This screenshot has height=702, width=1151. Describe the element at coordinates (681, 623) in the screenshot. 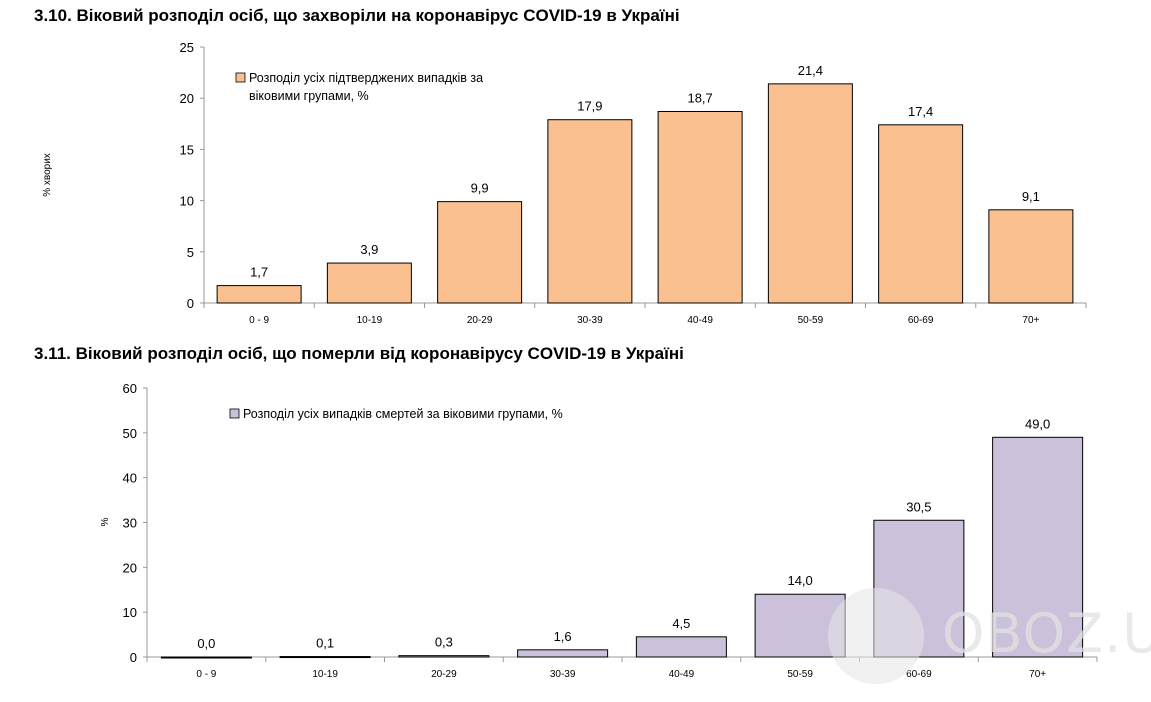

I see `data-label: 4,5` at that location.